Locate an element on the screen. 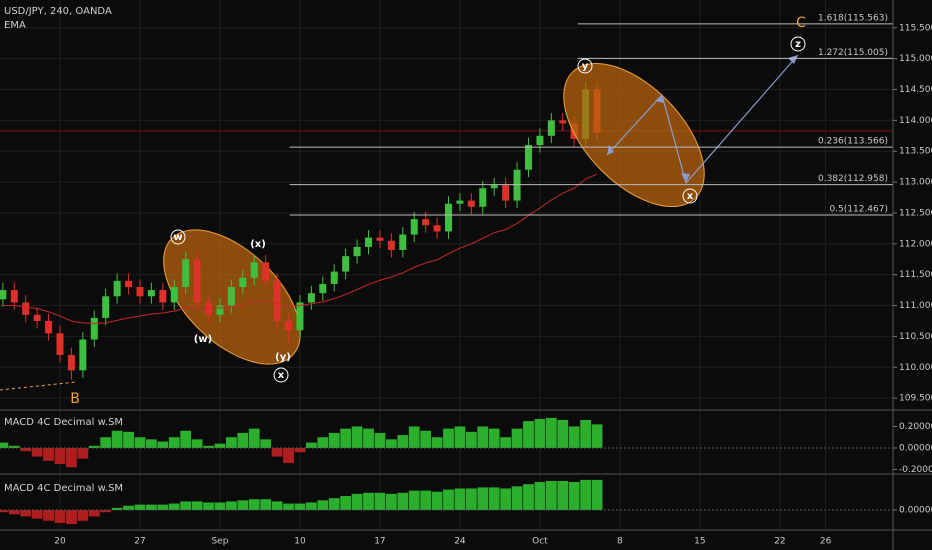  wave-label: x is located at coordinates (281, 375).